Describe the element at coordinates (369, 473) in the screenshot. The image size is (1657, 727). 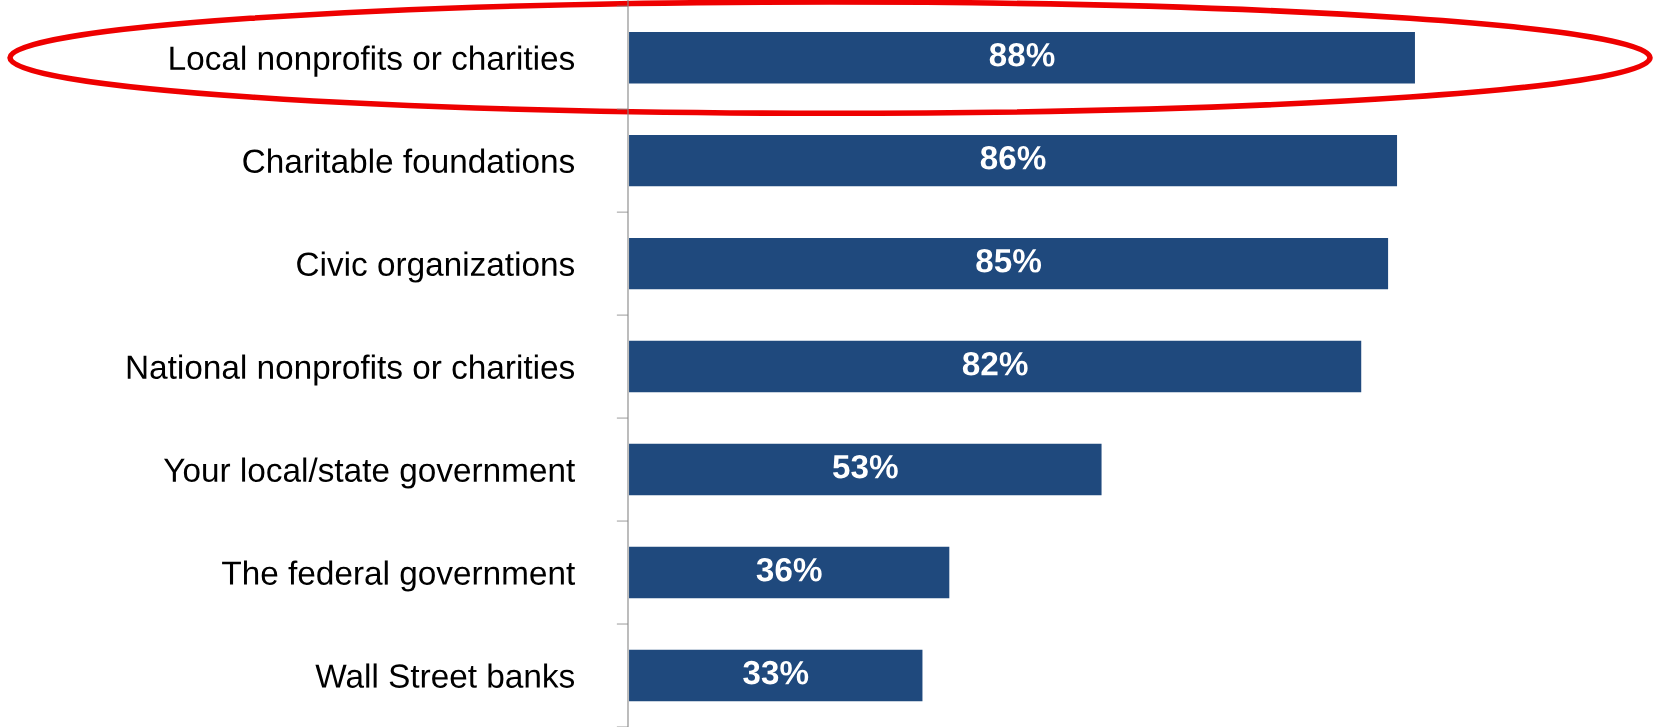
I see `y-tick-label: Your local/state government` at that location.